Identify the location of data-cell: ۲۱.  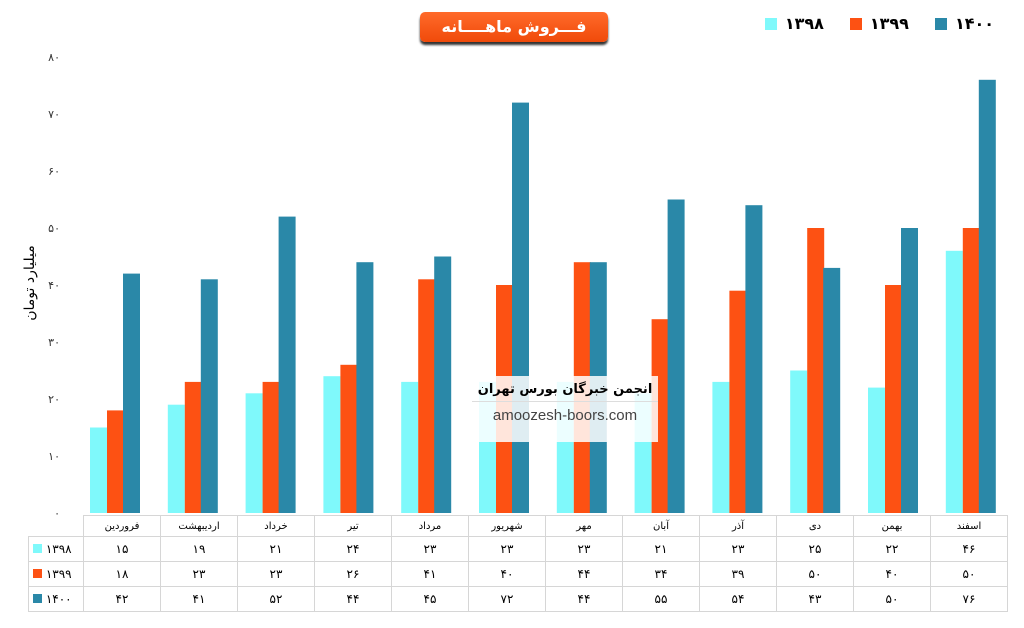
(276, 549).